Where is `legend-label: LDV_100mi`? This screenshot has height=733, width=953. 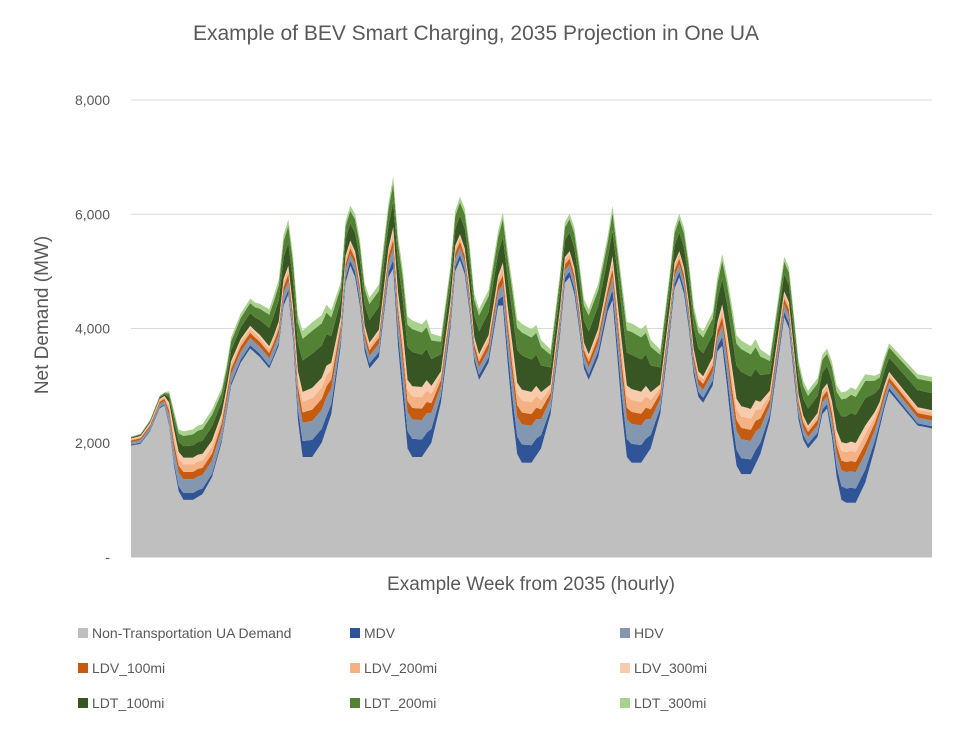
legend-label: LDV_100mi is located at coordinates (128, 668).